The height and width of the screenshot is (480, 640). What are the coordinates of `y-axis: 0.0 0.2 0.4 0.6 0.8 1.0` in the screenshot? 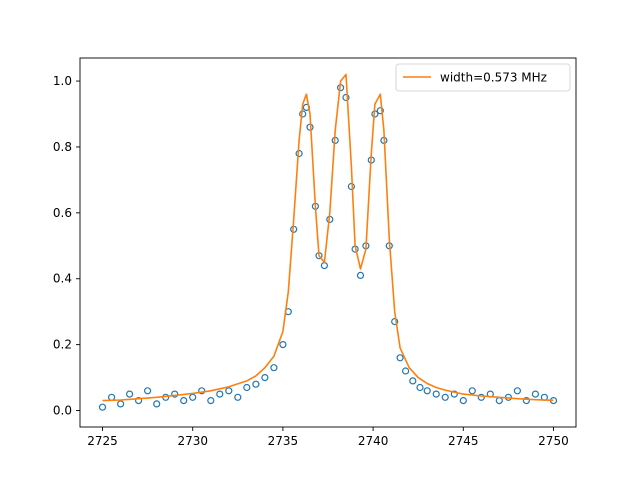 It's located at (66, 246).